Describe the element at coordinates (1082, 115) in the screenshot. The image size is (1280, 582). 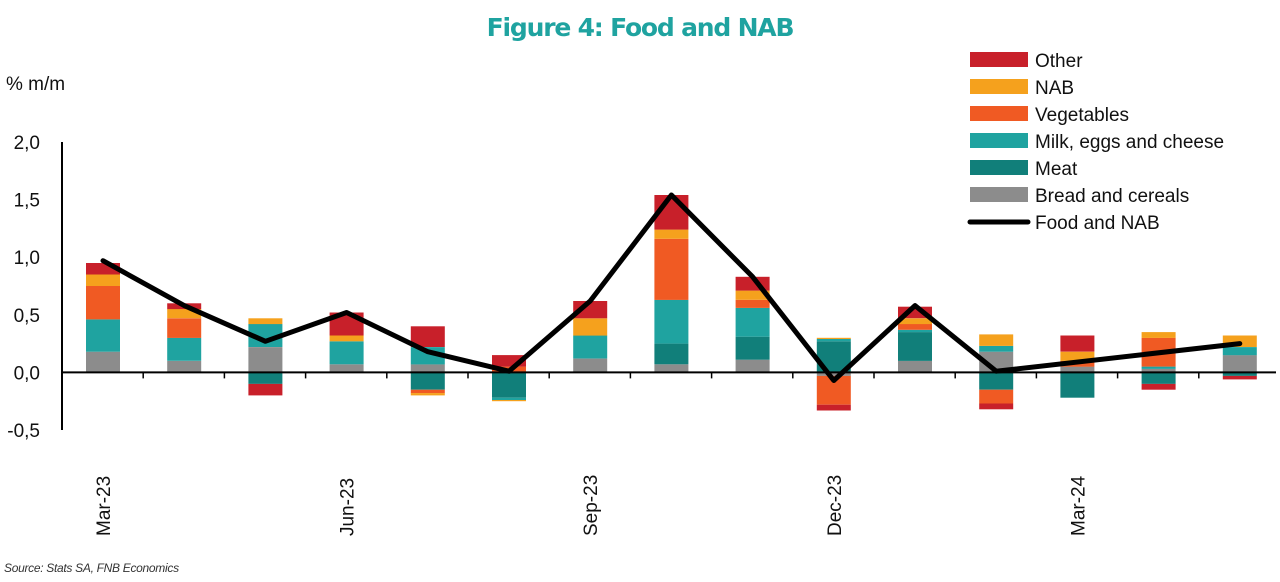
I see `legend-label: Vegetables` at that location.